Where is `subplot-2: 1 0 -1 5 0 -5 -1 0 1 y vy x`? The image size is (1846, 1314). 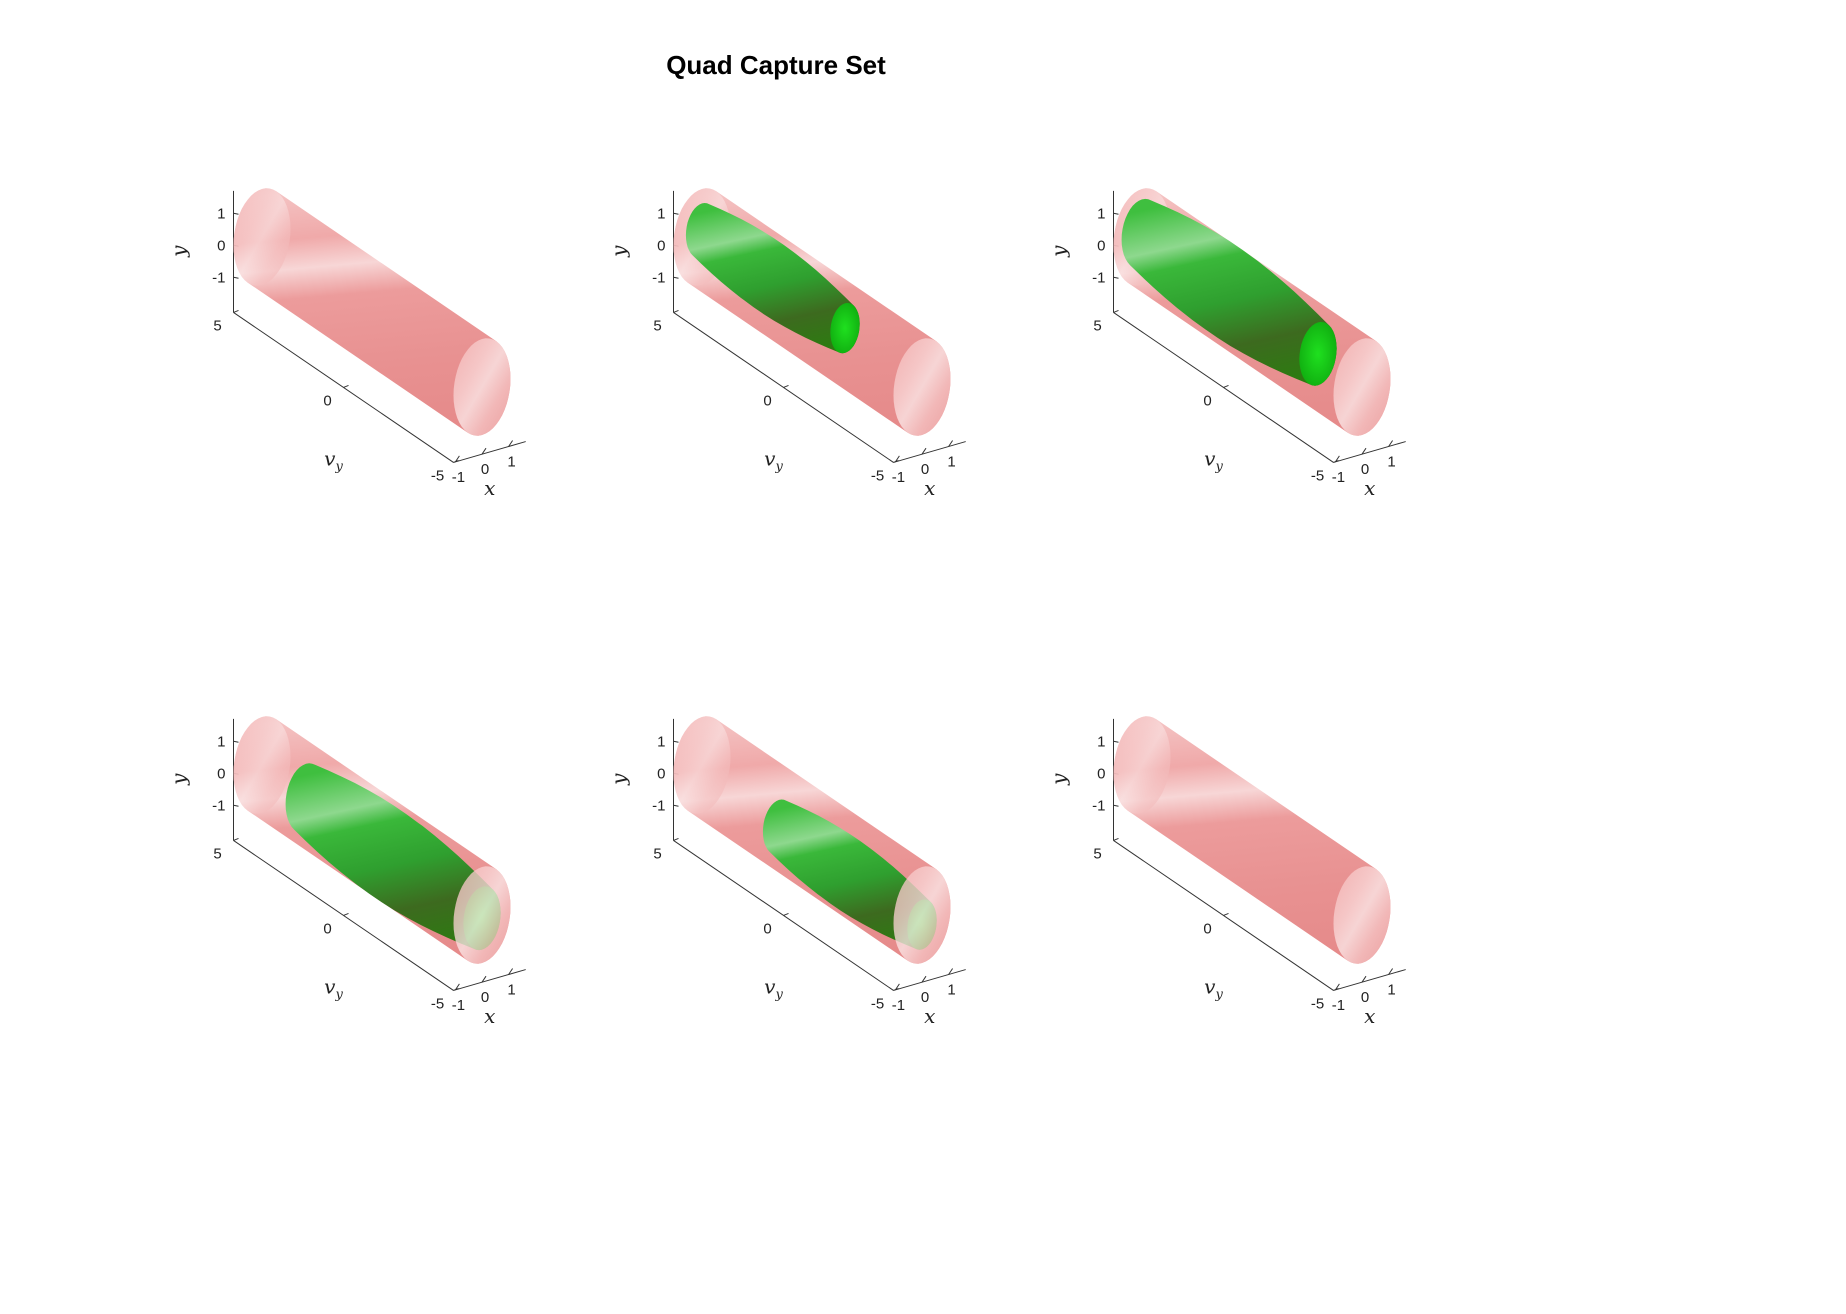
subplot-2: 1 0 -1 5 0 -5 -1 0 1 y vy x is located at coordinates (786, 344).